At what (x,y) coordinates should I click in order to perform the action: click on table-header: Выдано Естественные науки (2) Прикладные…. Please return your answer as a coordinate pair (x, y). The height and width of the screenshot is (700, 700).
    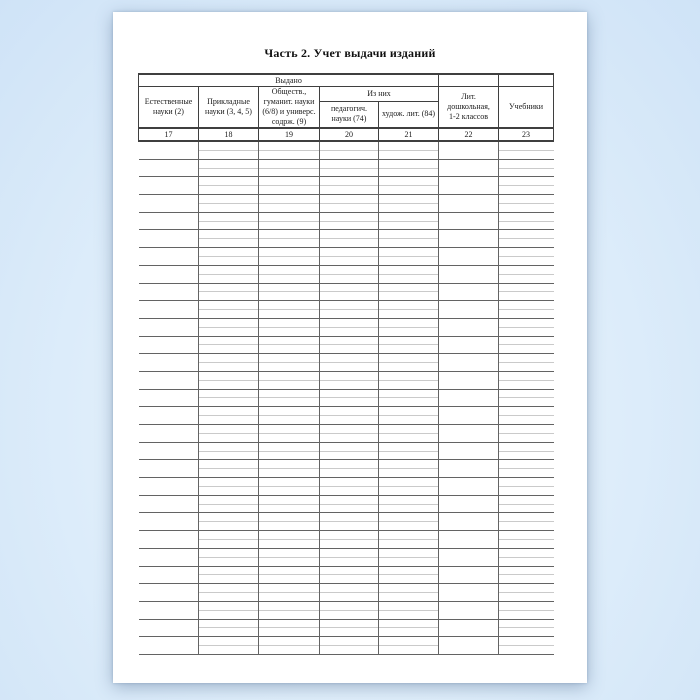
    Looking at the image, I should click on (346, 107).